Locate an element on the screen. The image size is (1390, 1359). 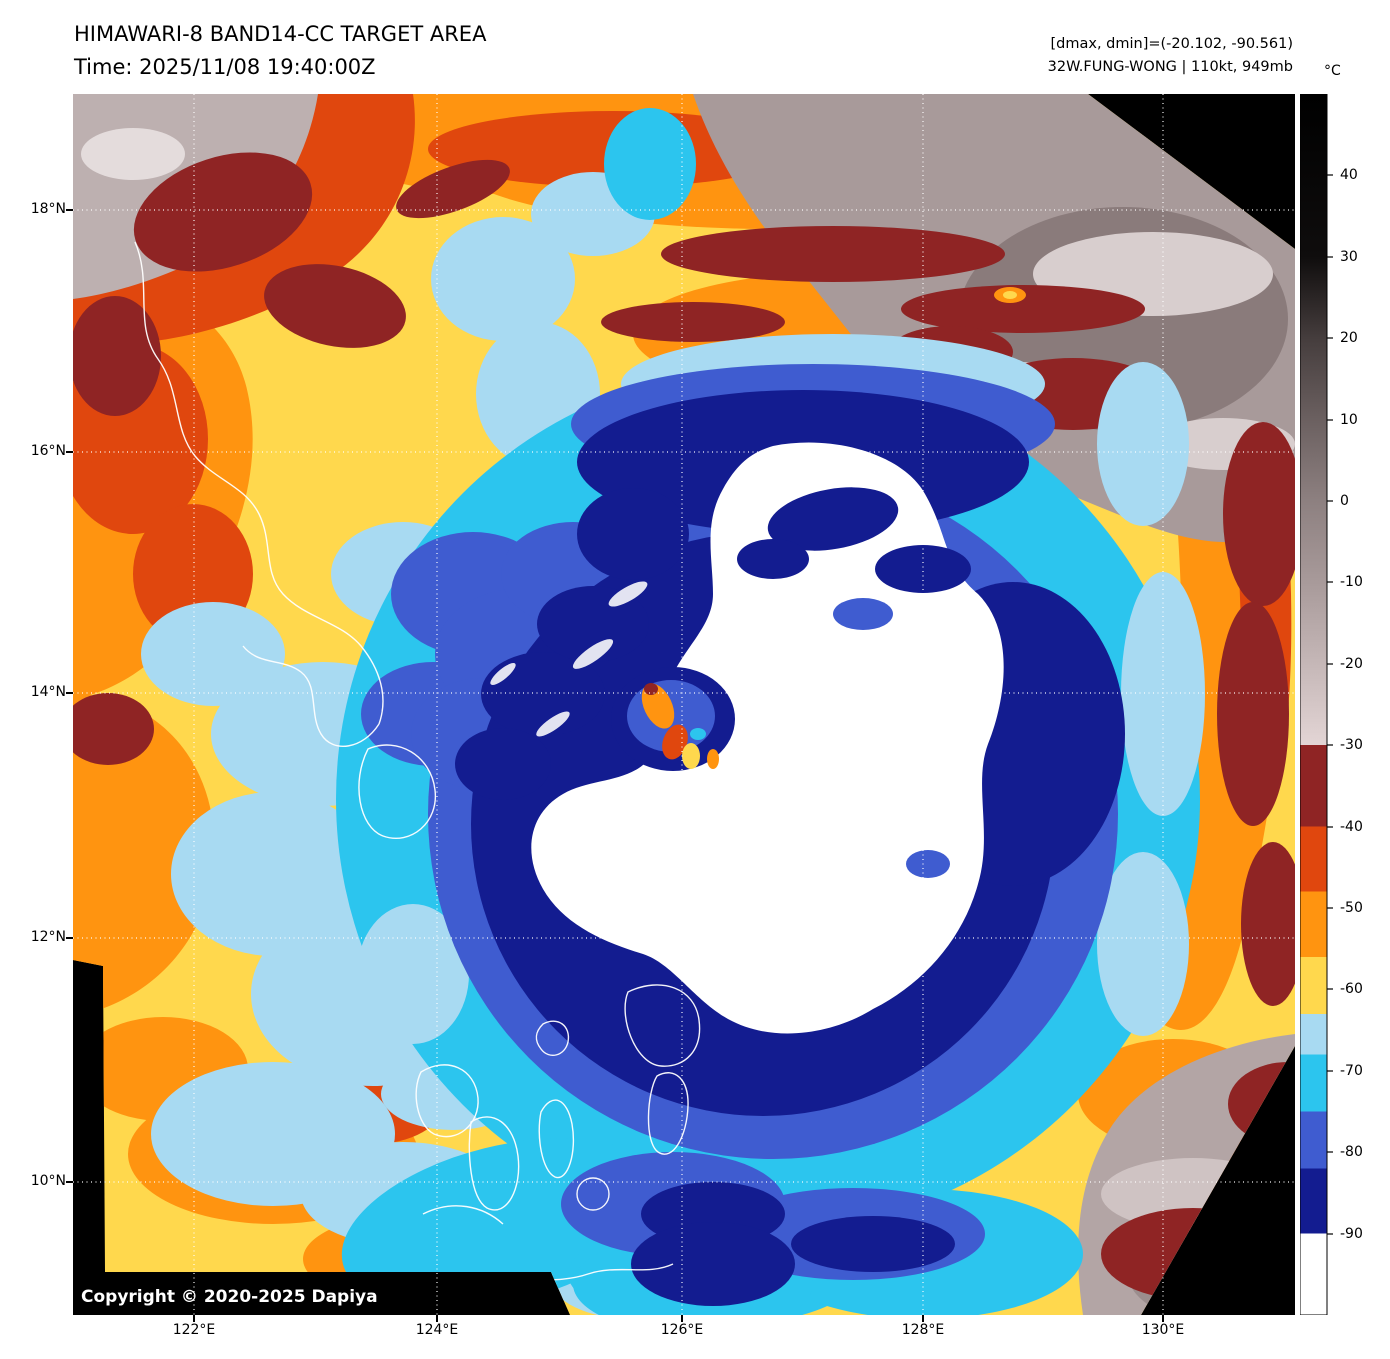
colorbar-unit-label: °C is located at coordinates (1332, 71).